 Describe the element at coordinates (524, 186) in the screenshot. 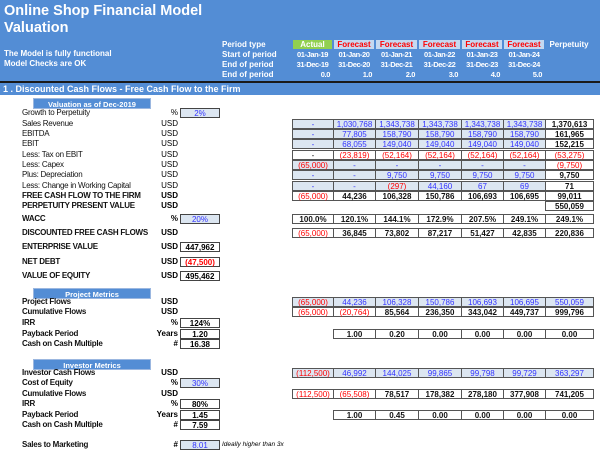

I see `table-cell: 69` at that location.